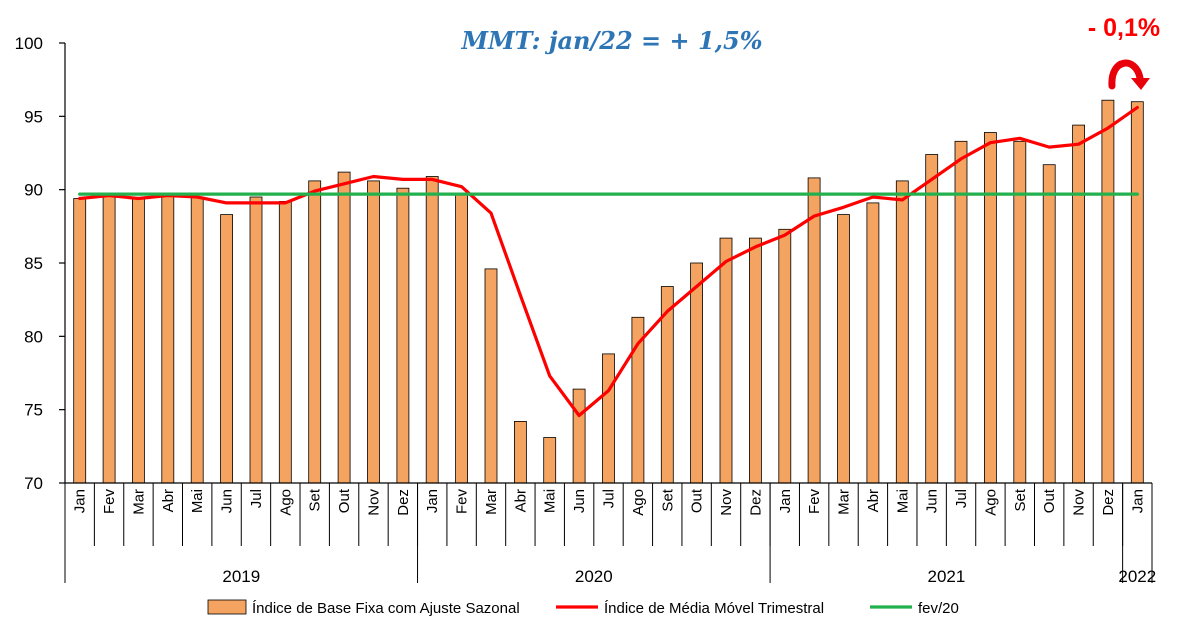 This screenshot has width=1183, height=629. I want to click on y-tick-label: 100, so click(29, 43).